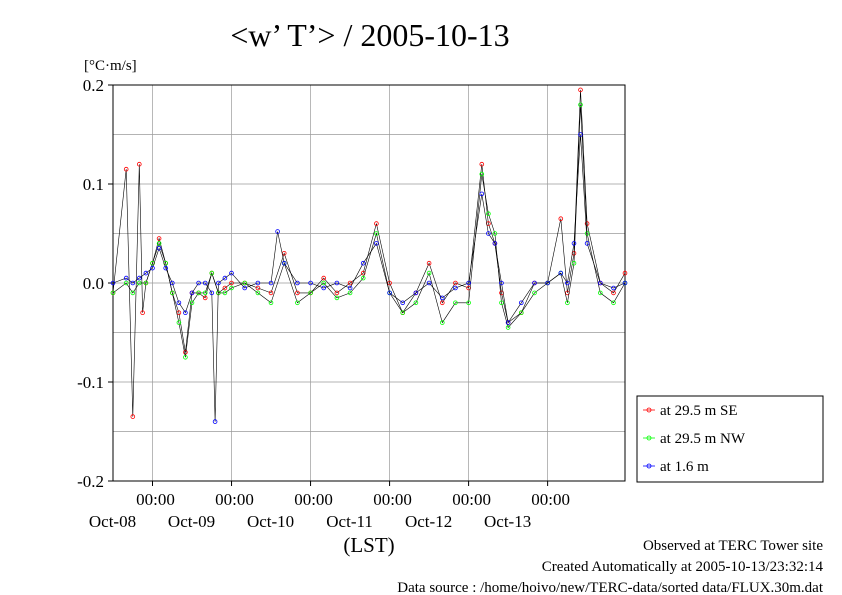 The height and width of the screenshot is (595, 842). I want to click on y-tick-label: 0.2, so click(93, 85).